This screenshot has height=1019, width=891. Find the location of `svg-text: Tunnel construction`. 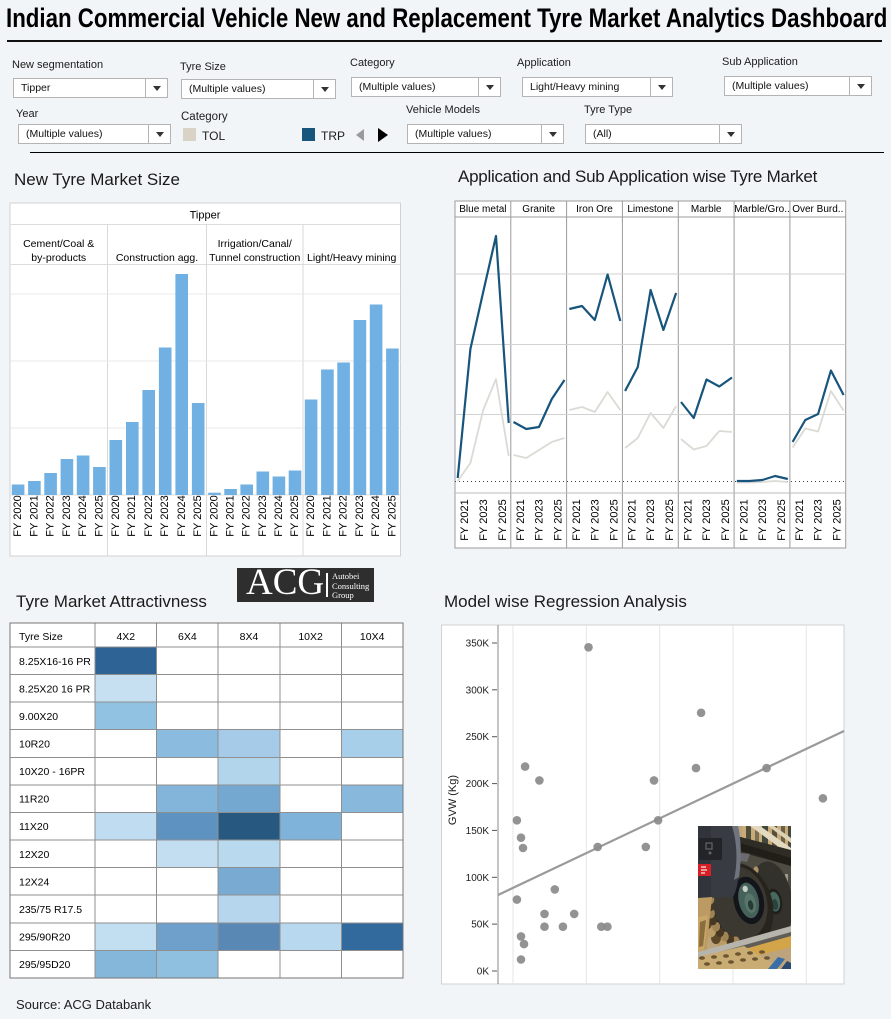

svg-text: Tunnel construction is located at coordinates (254, 258).